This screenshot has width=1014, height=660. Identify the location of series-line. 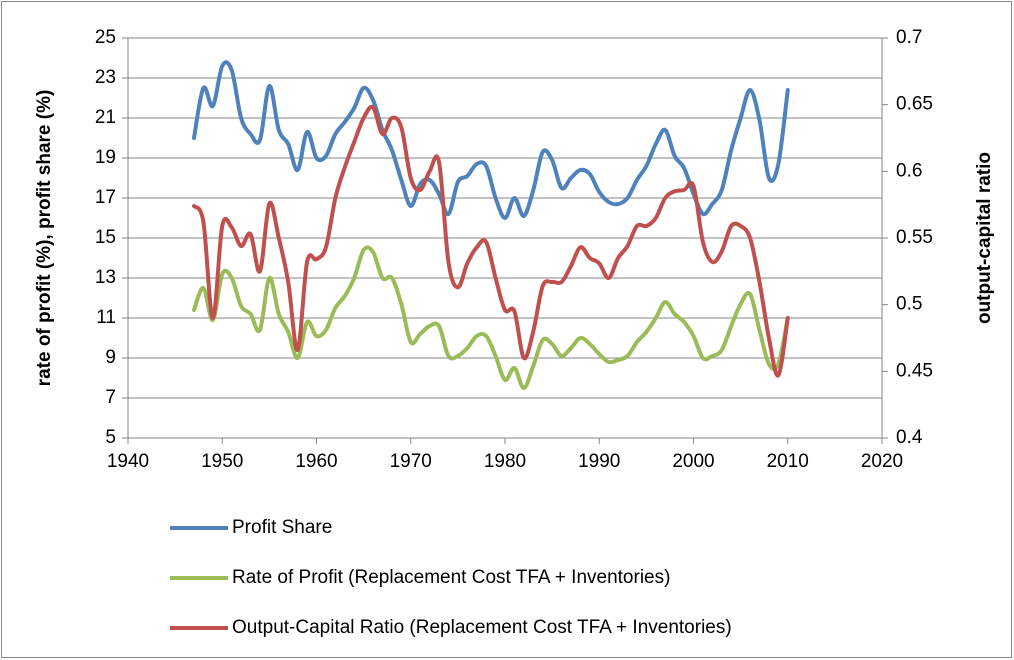
(490, 318).